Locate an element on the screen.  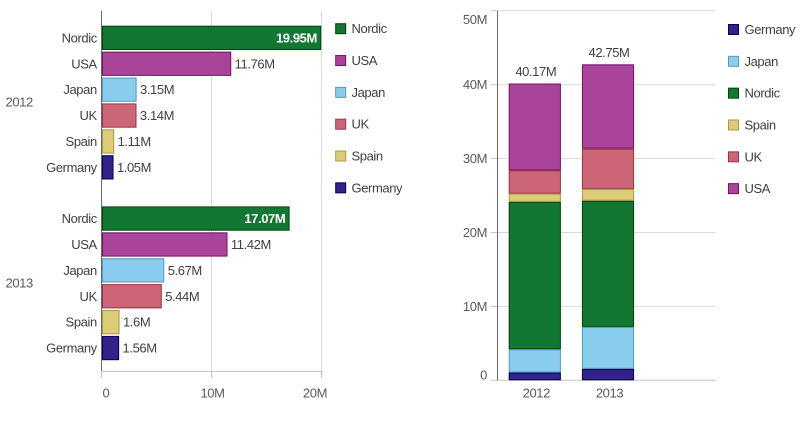
svg-text: 42.75M is located at coordinates (609, 52).